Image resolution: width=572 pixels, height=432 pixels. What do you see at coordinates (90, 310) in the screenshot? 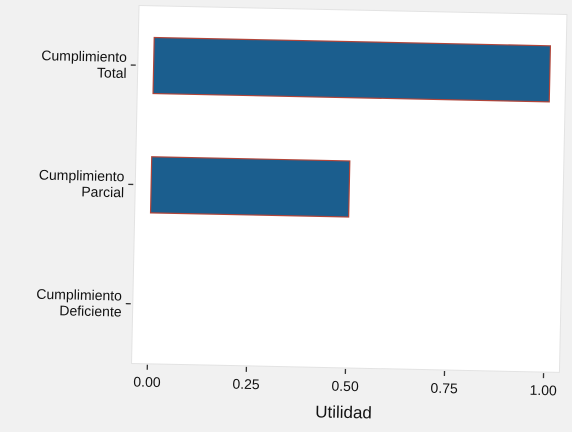
I see `y-label-2-line-1: Deficiente` at bounding box center [90, 310].